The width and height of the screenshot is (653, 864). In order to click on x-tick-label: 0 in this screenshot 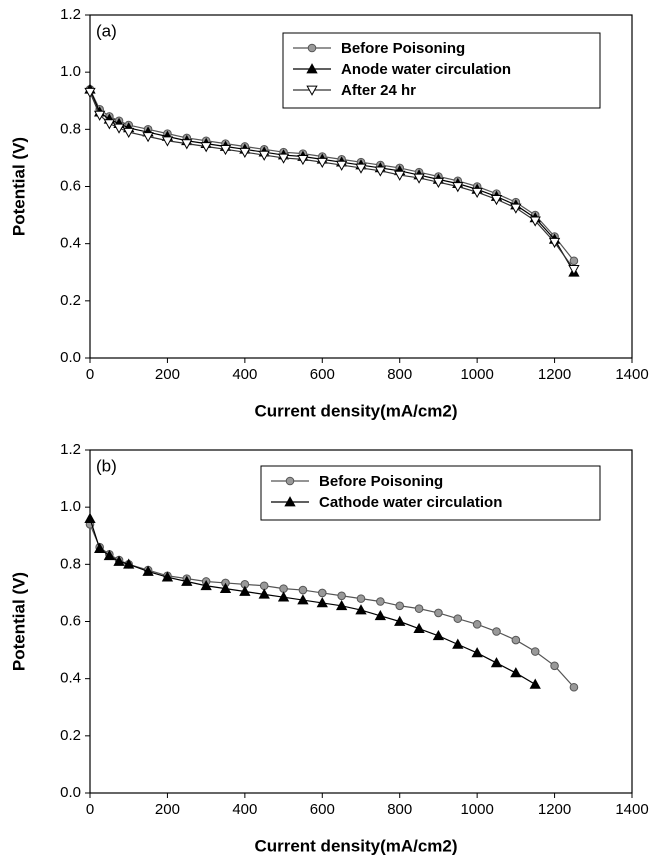, I will do `click(90, 809)`.